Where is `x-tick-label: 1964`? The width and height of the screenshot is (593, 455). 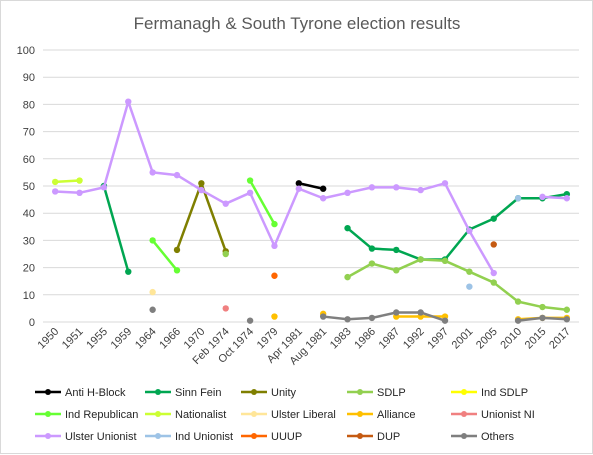 x-tick-label: 1964 is located at coordinates (146, 339).